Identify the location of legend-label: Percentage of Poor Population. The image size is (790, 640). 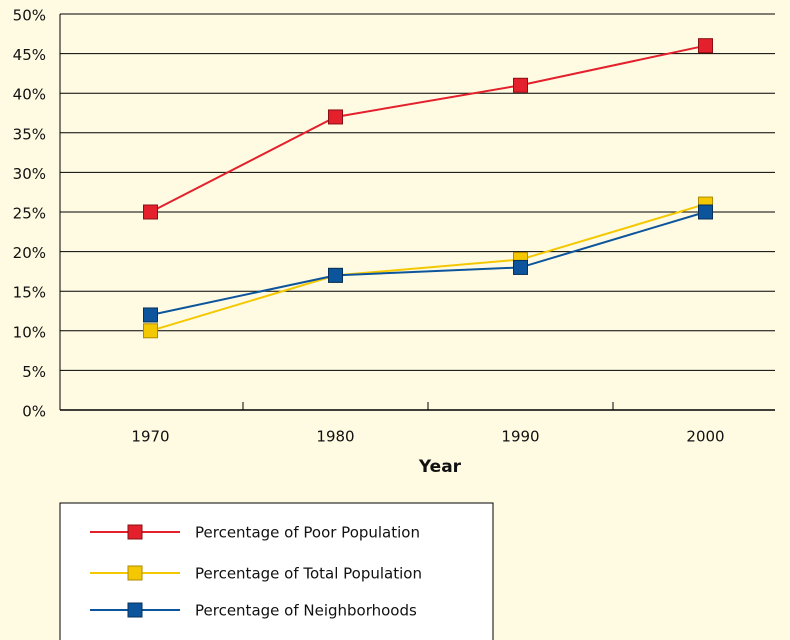
(307, 533).